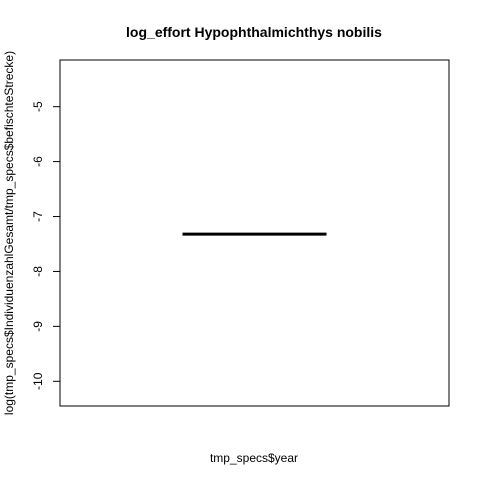  Describe the element at coordinates (254, 32) in the screenshot. I see `chart-title: log_effort Hypophthalmichthys nobilis` at that location.